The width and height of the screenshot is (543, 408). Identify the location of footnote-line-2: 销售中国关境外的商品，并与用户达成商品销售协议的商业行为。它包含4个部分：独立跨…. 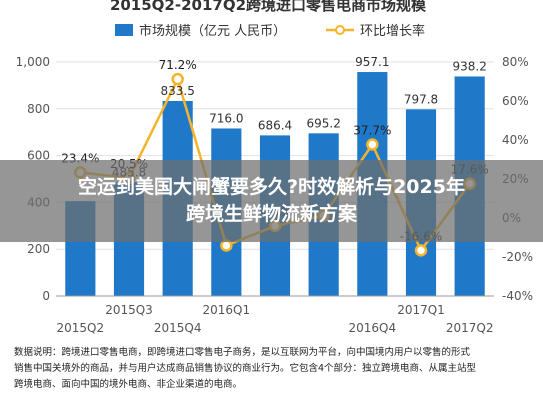
(245, 368).